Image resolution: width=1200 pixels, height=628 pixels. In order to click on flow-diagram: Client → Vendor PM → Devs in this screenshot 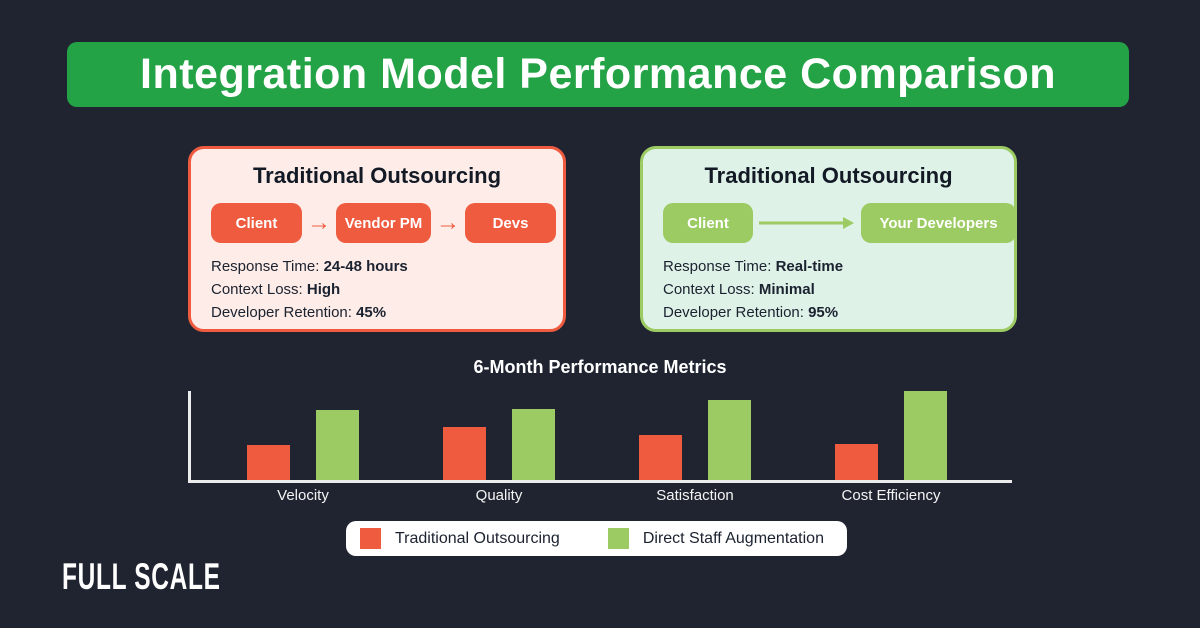, I will do `click(383, 223)`.